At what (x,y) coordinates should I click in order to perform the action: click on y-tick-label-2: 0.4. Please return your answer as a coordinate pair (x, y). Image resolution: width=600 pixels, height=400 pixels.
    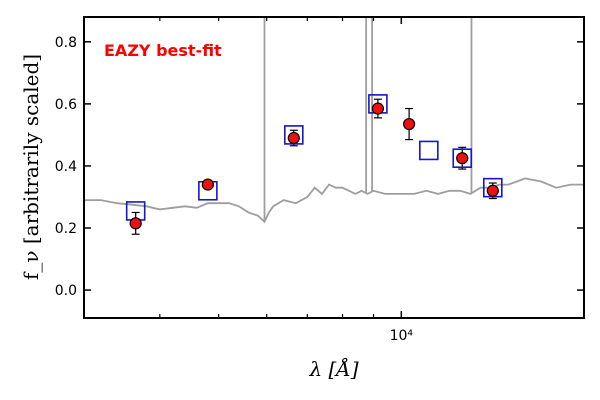
    Looking at the image, I should click on (66, 167).